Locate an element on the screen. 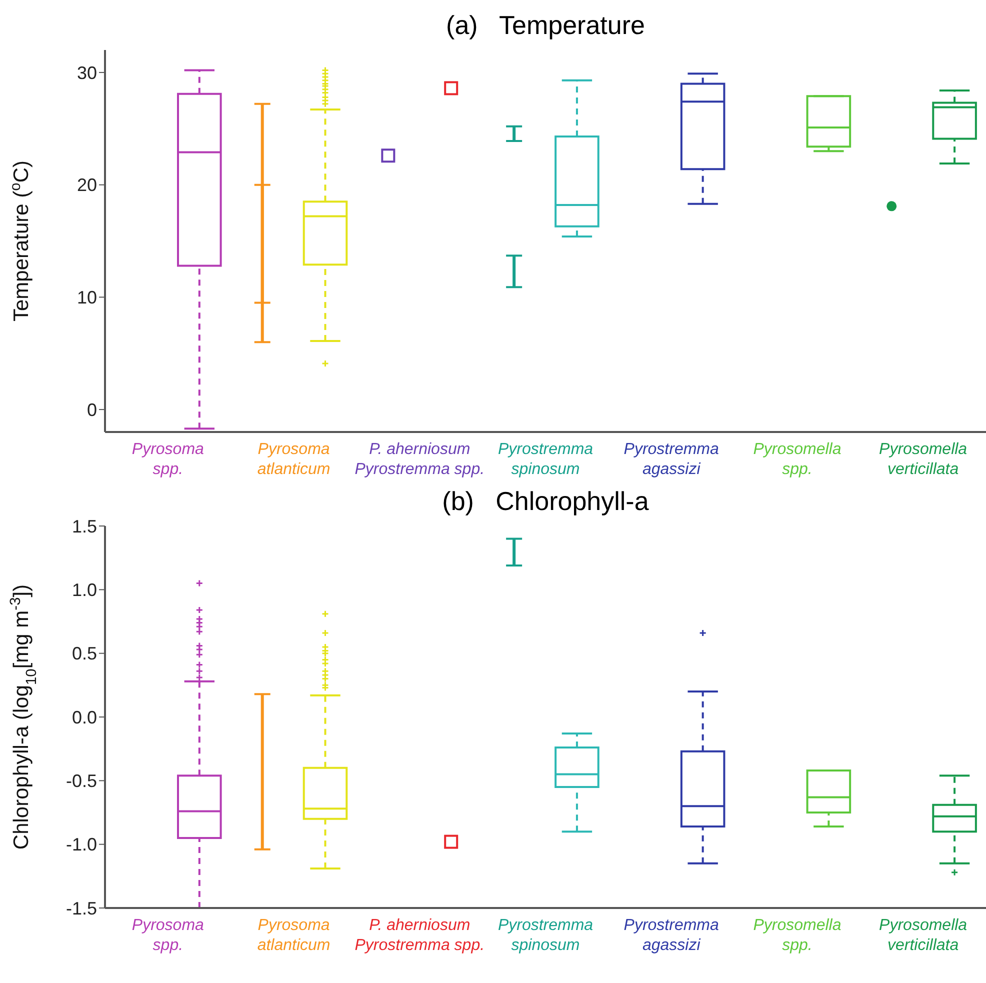 The image size is (986, 983). y-tick-label: 20 is located at coordinates (86, 185).